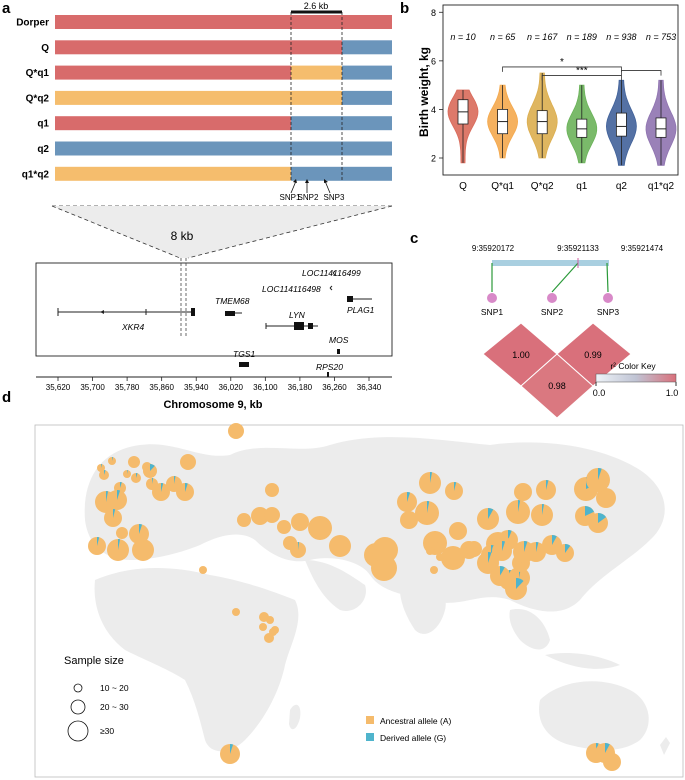 Image resolution: width=685 pixels, height=780 pixels. Describe the element at coordinates (204, 22) in the screenshot. I see `haplotype-row-0: Dorper` at that location.